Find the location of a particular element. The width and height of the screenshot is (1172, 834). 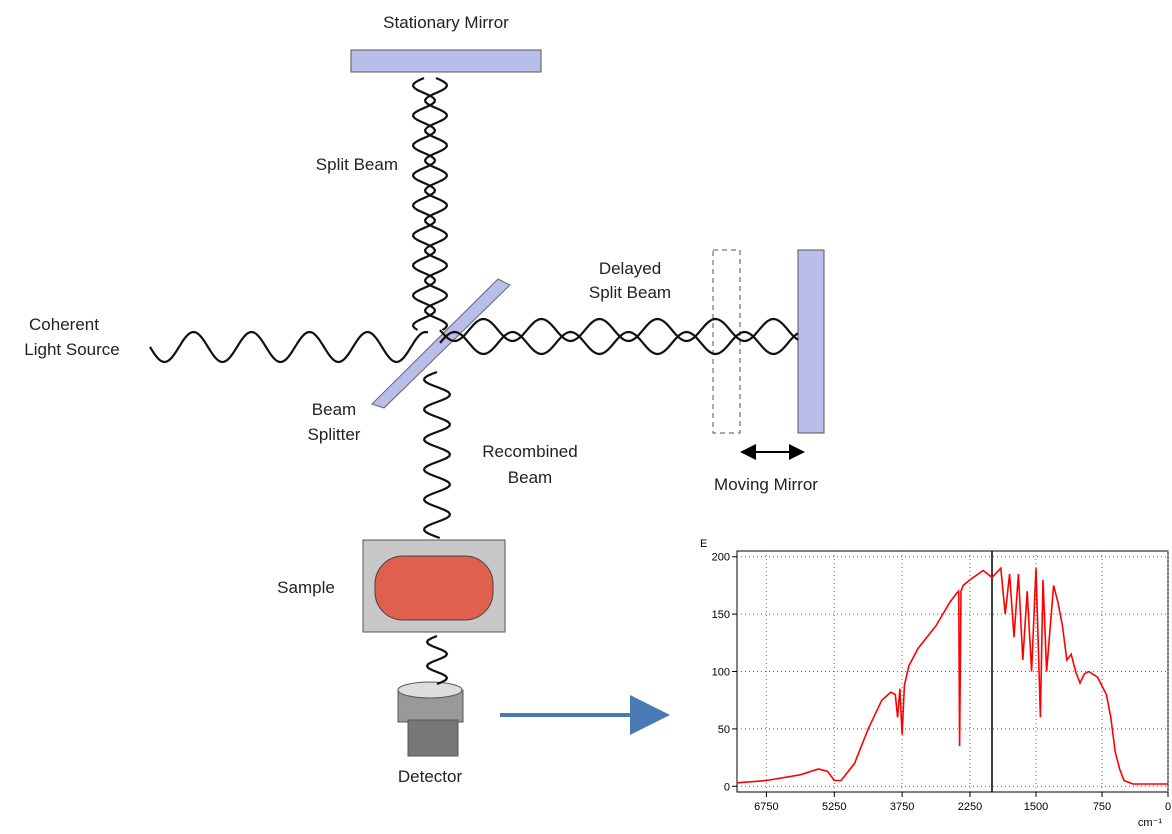

x-tick-label: 1500 is located at coordinates (1036, 807).